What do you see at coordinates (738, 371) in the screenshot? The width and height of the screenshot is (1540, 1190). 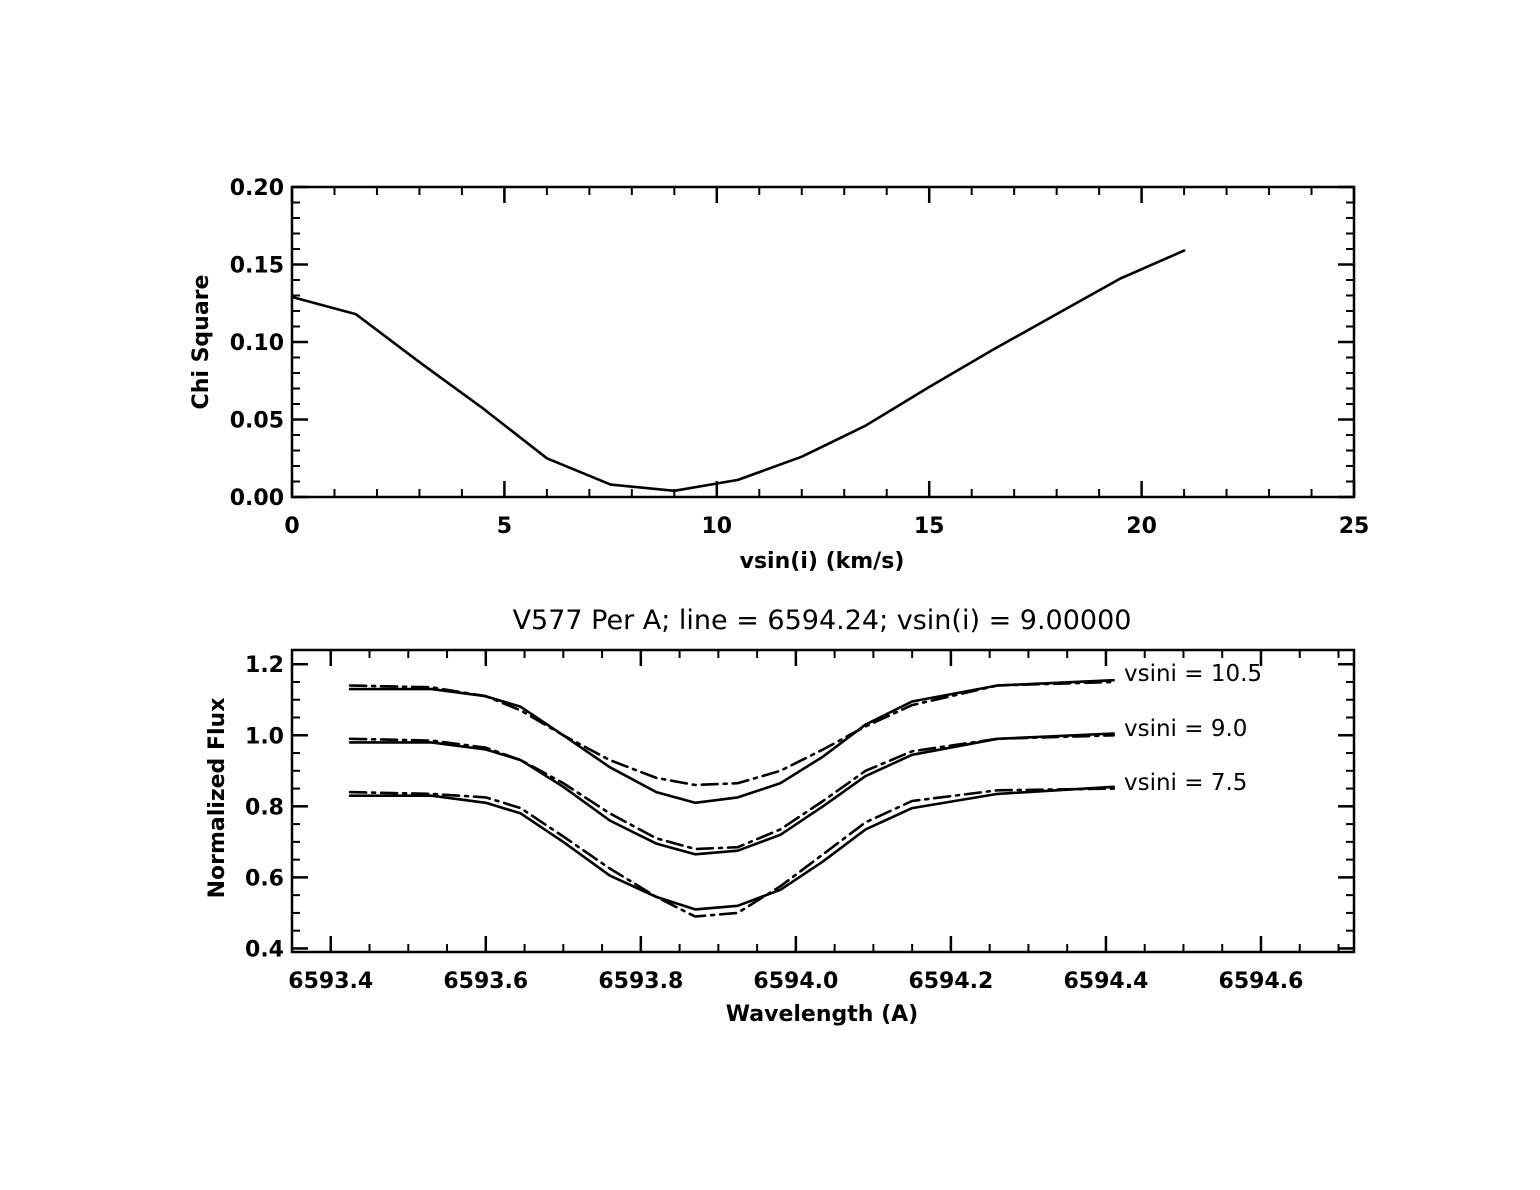 I see `chi-square-series-0-solid-line` at bounding box center [738, 371].